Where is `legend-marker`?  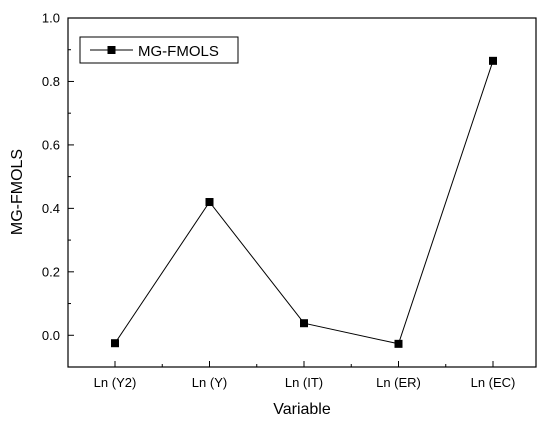
legend-marker is located at coordinates (111, 50).